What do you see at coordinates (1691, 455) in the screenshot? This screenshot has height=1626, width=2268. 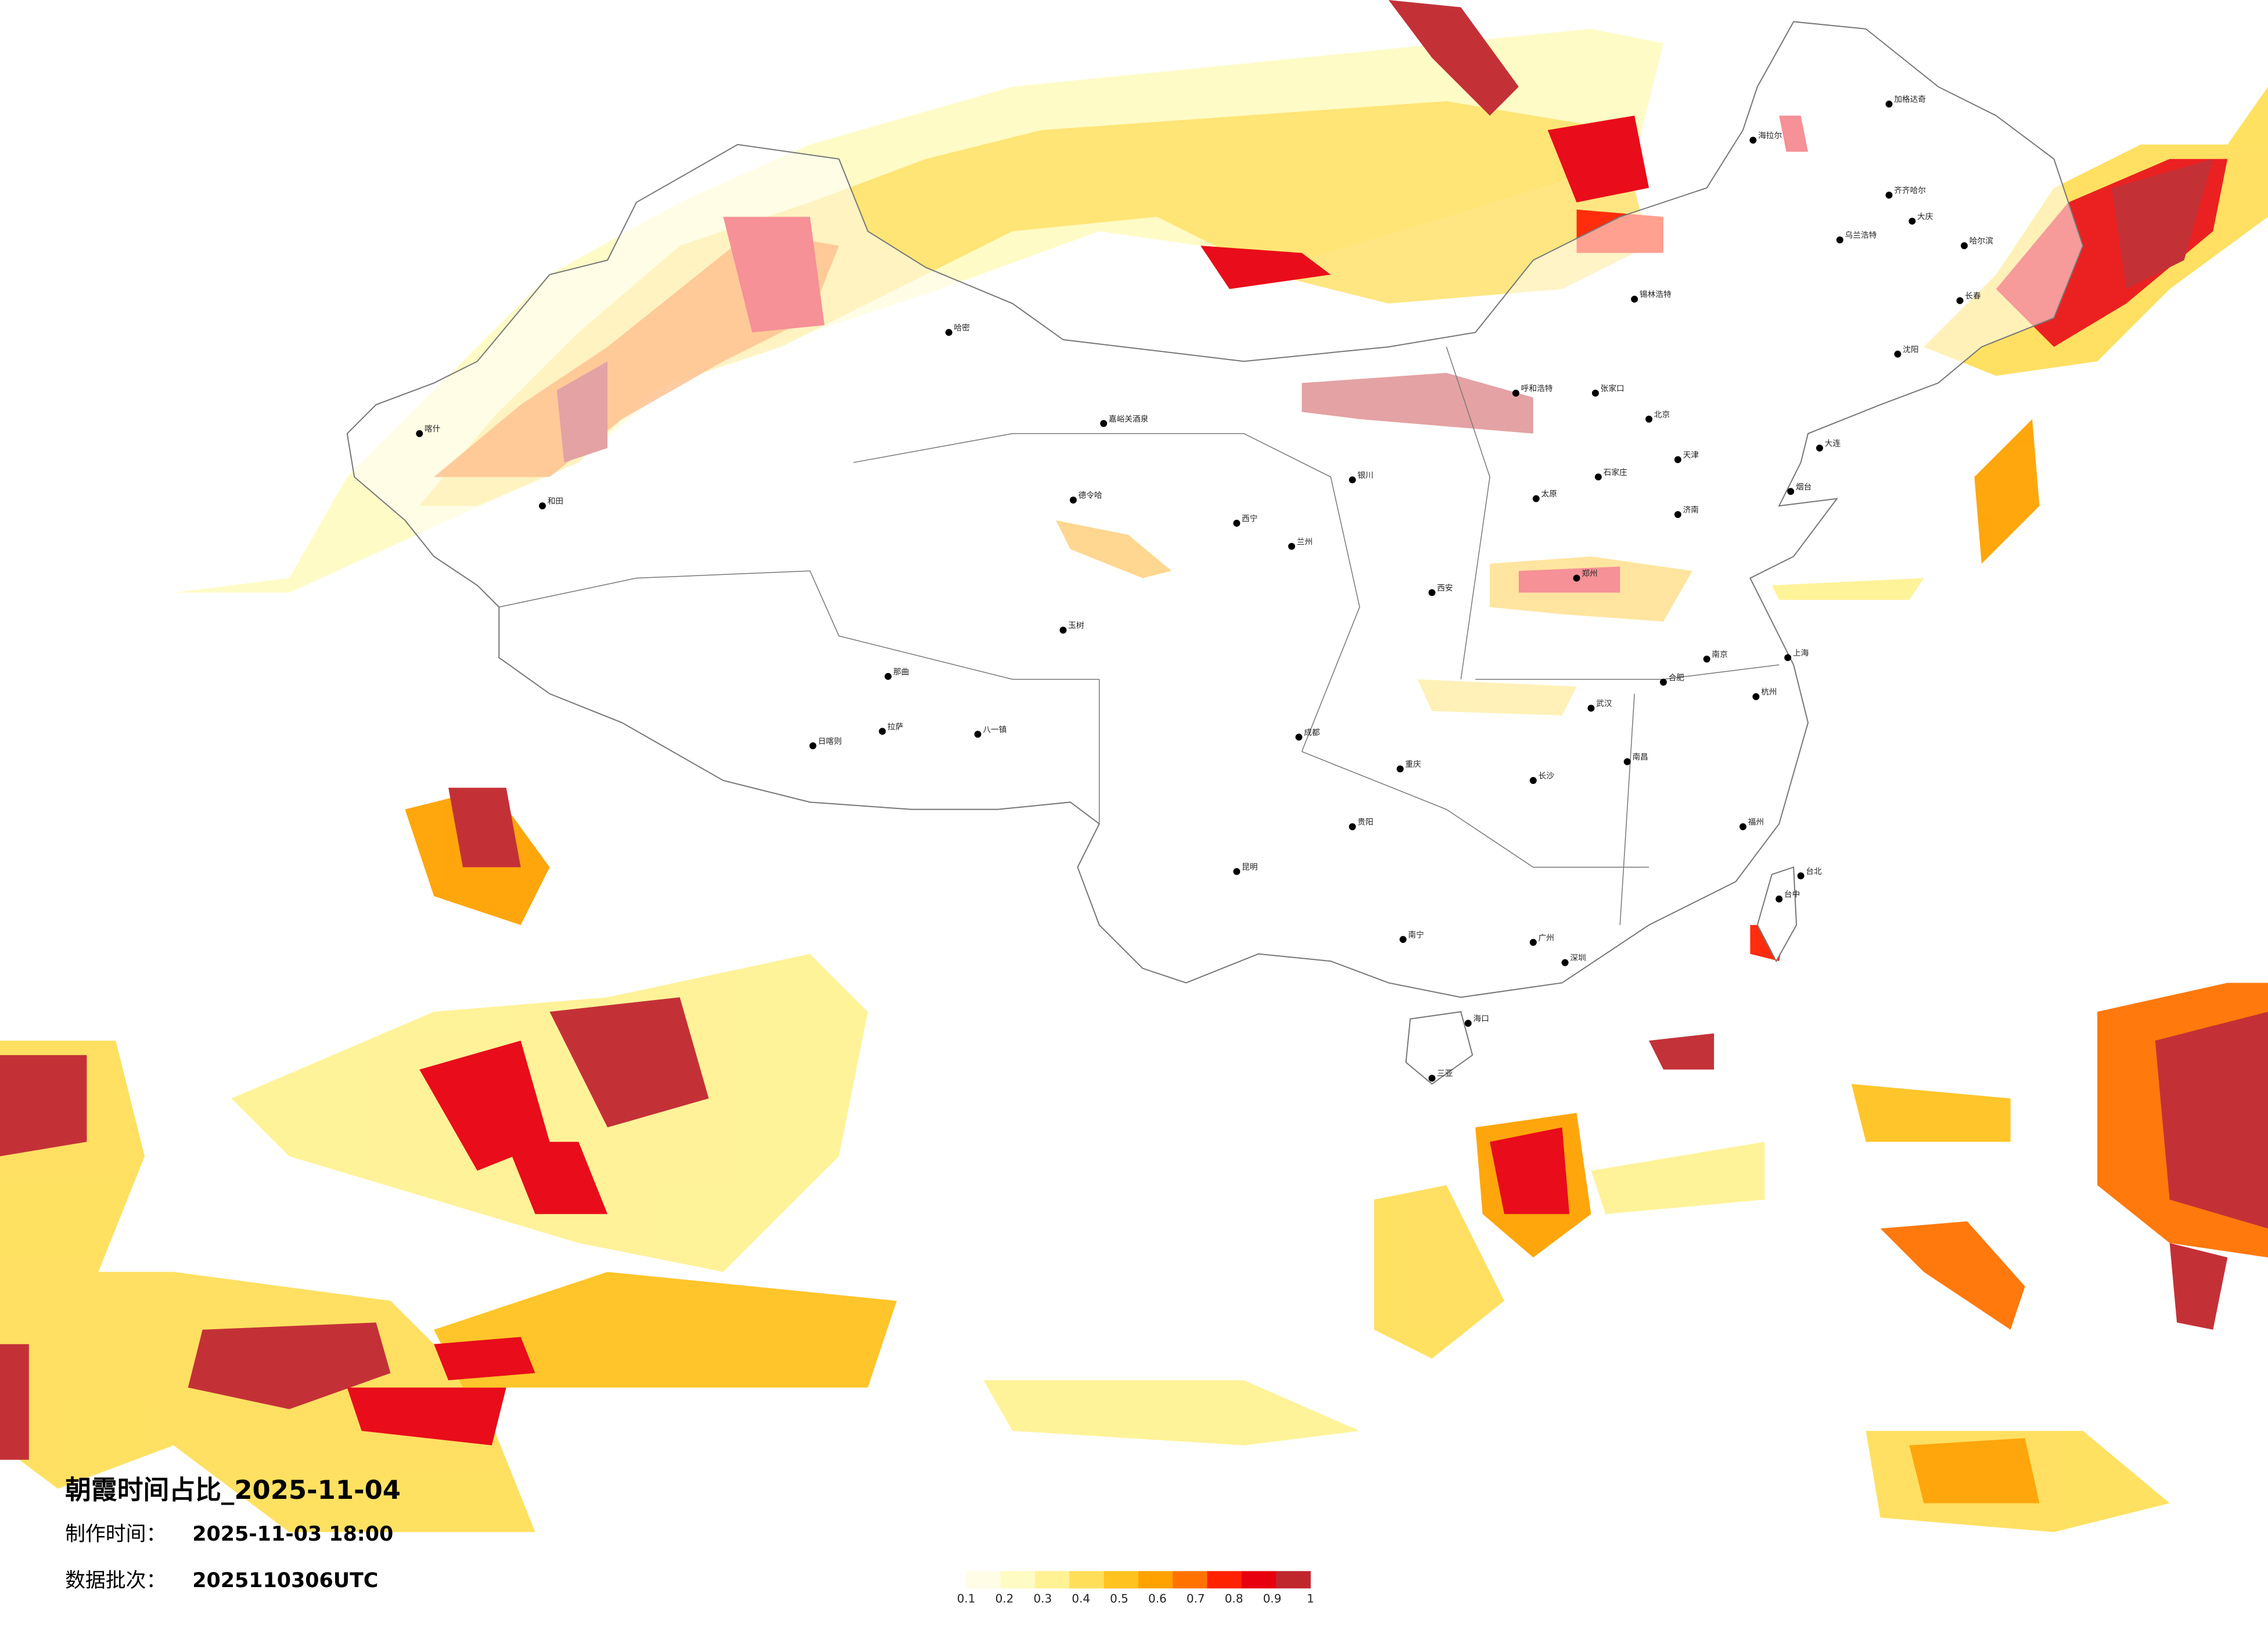 I see `city-label: 天津` at bounding box center [1691, 455].